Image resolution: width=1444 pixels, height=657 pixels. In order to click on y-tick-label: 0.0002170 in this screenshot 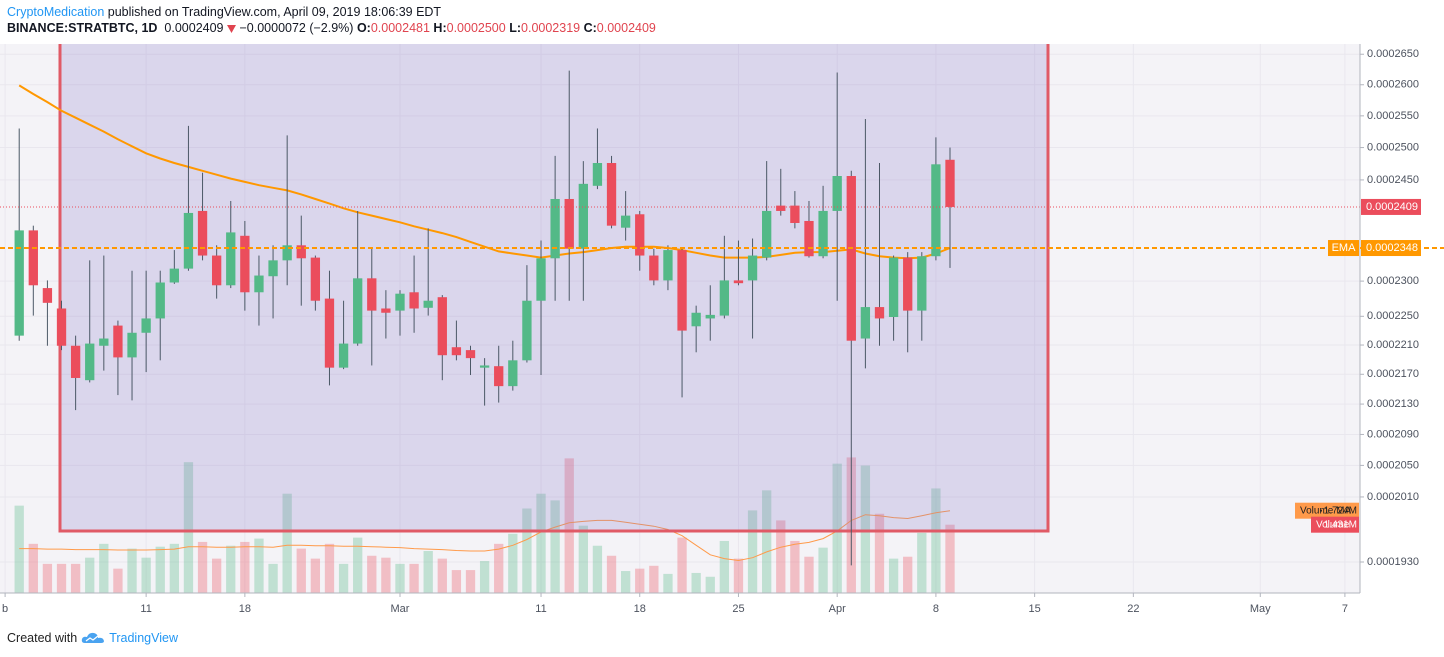, I will do `click(1393, 374)`.